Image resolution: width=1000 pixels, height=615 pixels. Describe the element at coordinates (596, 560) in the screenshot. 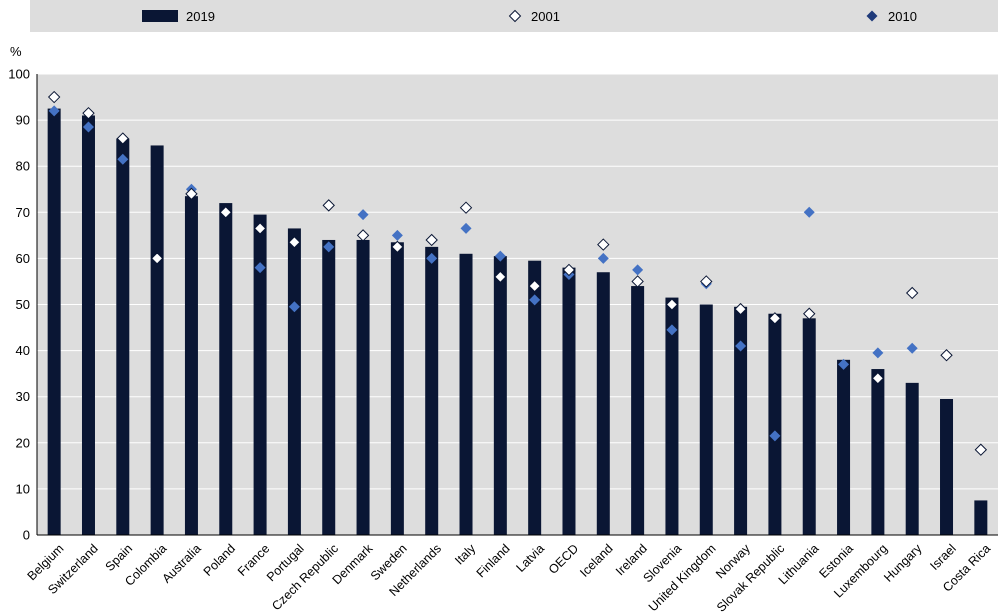

I see `x-tick-label-16: Iceland` at that location.